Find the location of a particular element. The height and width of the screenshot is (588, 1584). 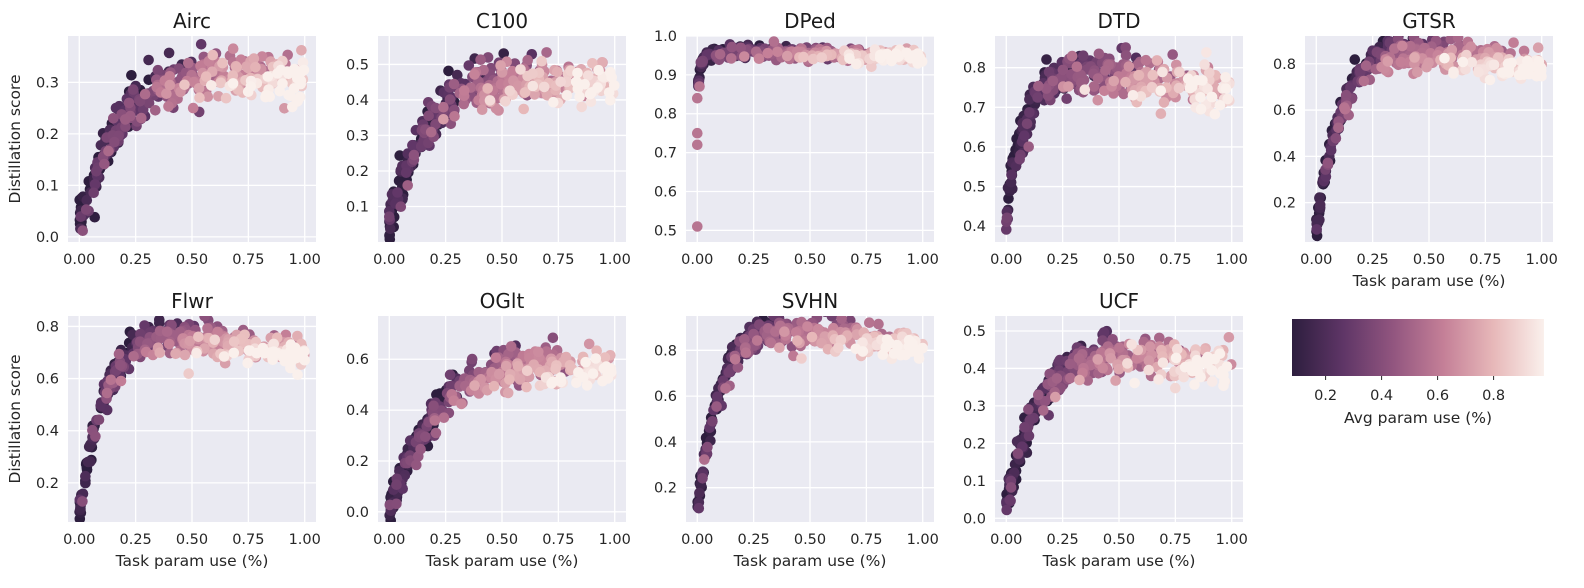

y-axis-label: Distillation score is located at coordinates (15, 418).